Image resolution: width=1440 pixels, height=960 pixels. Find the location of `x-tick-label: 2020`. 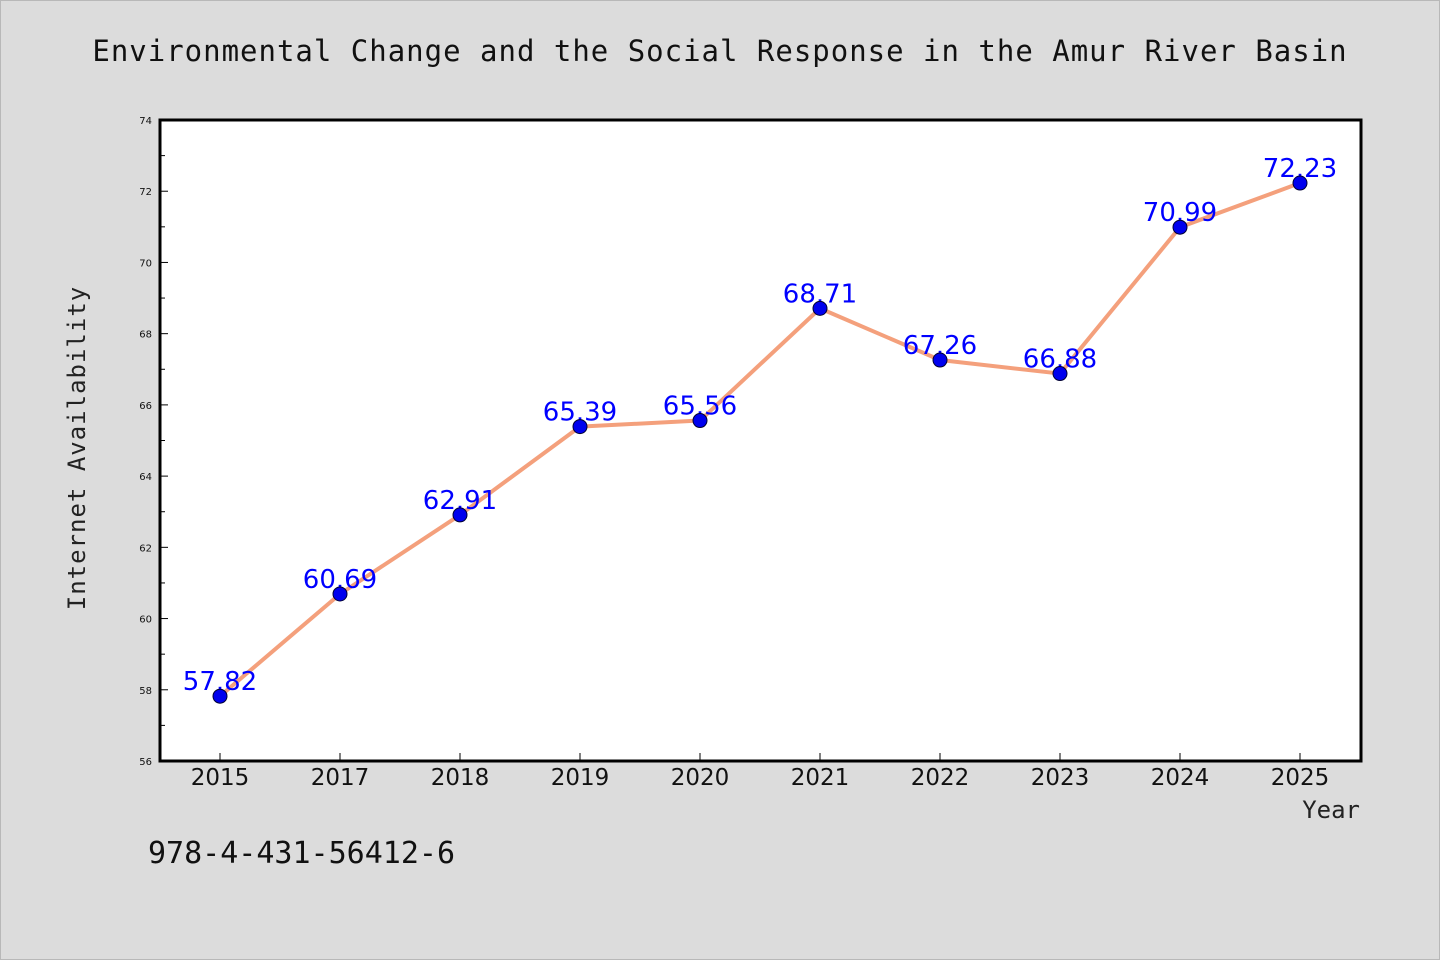

x-tick-label: 2020 is located at coordinates (700, 778).